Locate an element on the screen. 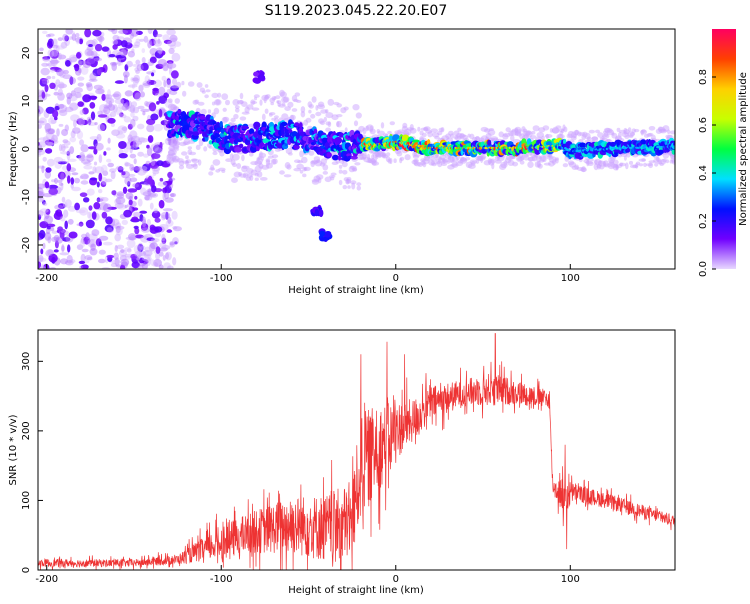  spectrogram-y-tick-label: 20 is located at coordinates (26, 53).